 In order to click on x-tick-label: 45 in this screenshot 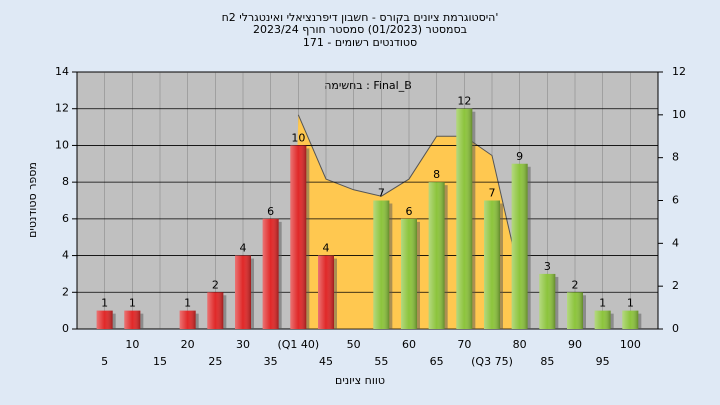, I will do `click(326, 361)`.